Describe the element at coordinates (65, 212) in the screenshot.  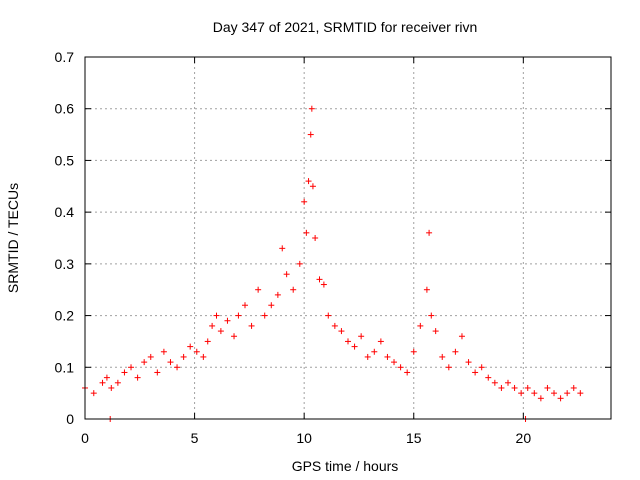
I see `y-tick-label: 0.4` at that location.